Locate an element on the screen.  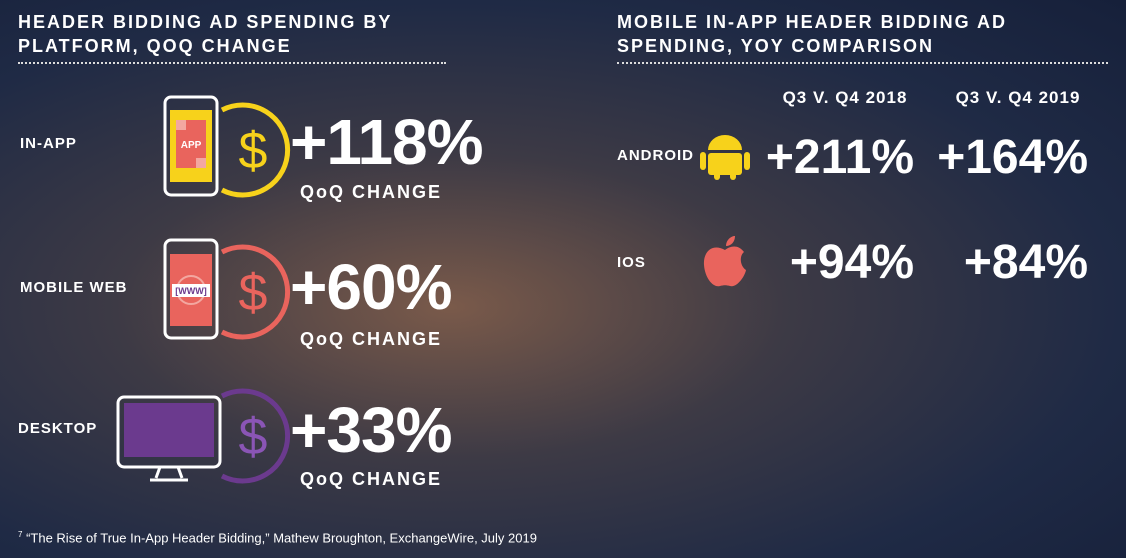
stat-value: +118% is located at coordinates (387, 142).